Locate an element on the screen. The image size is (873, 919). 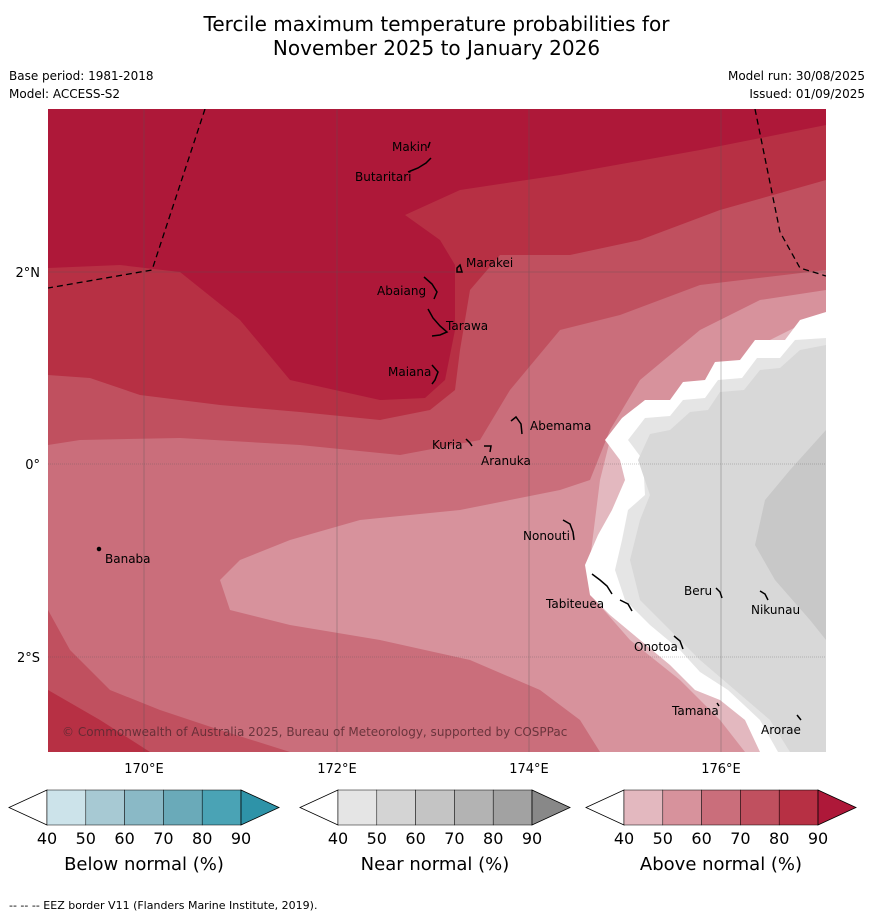
contour-above-80-south is located at coordinates (99, 721).